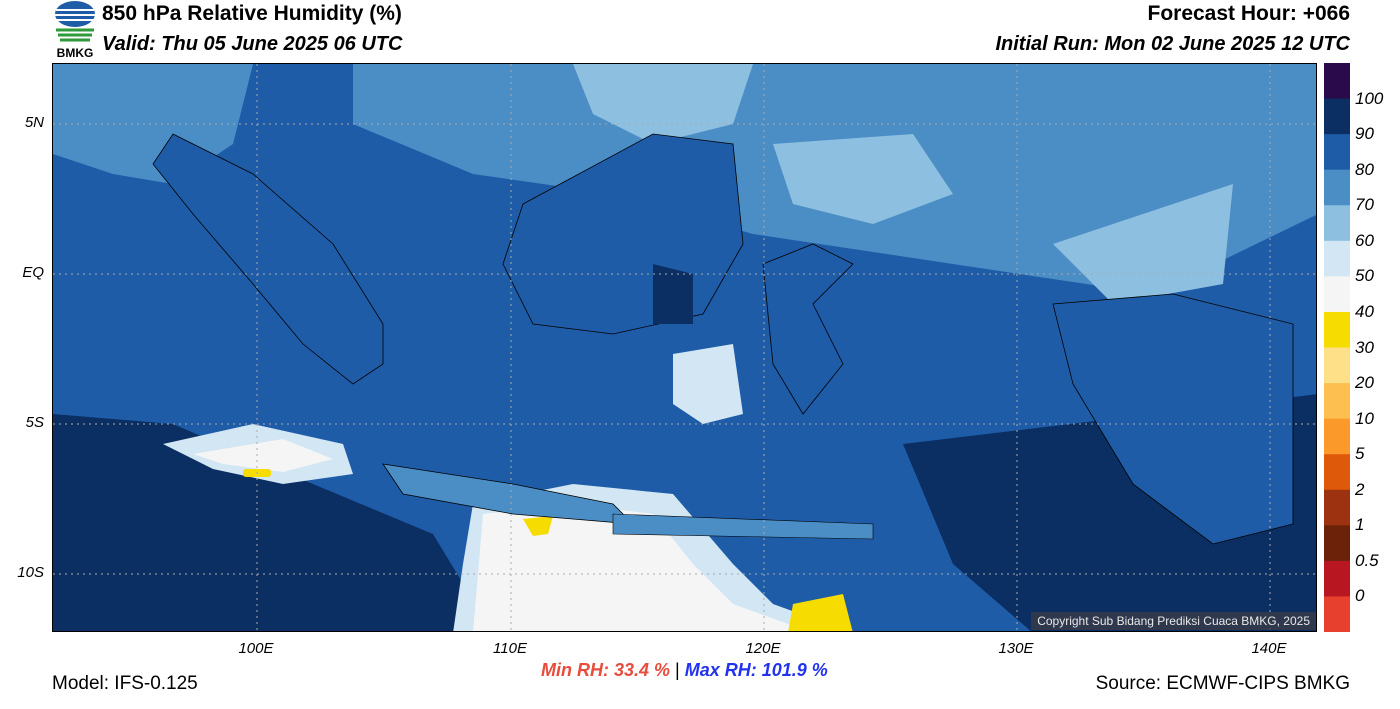  Describe the element at coordinates (1172, 44) in the screenshot. I see `initial-run: Initial Run: Mon 02 June 2025 12 UTC` at that location.